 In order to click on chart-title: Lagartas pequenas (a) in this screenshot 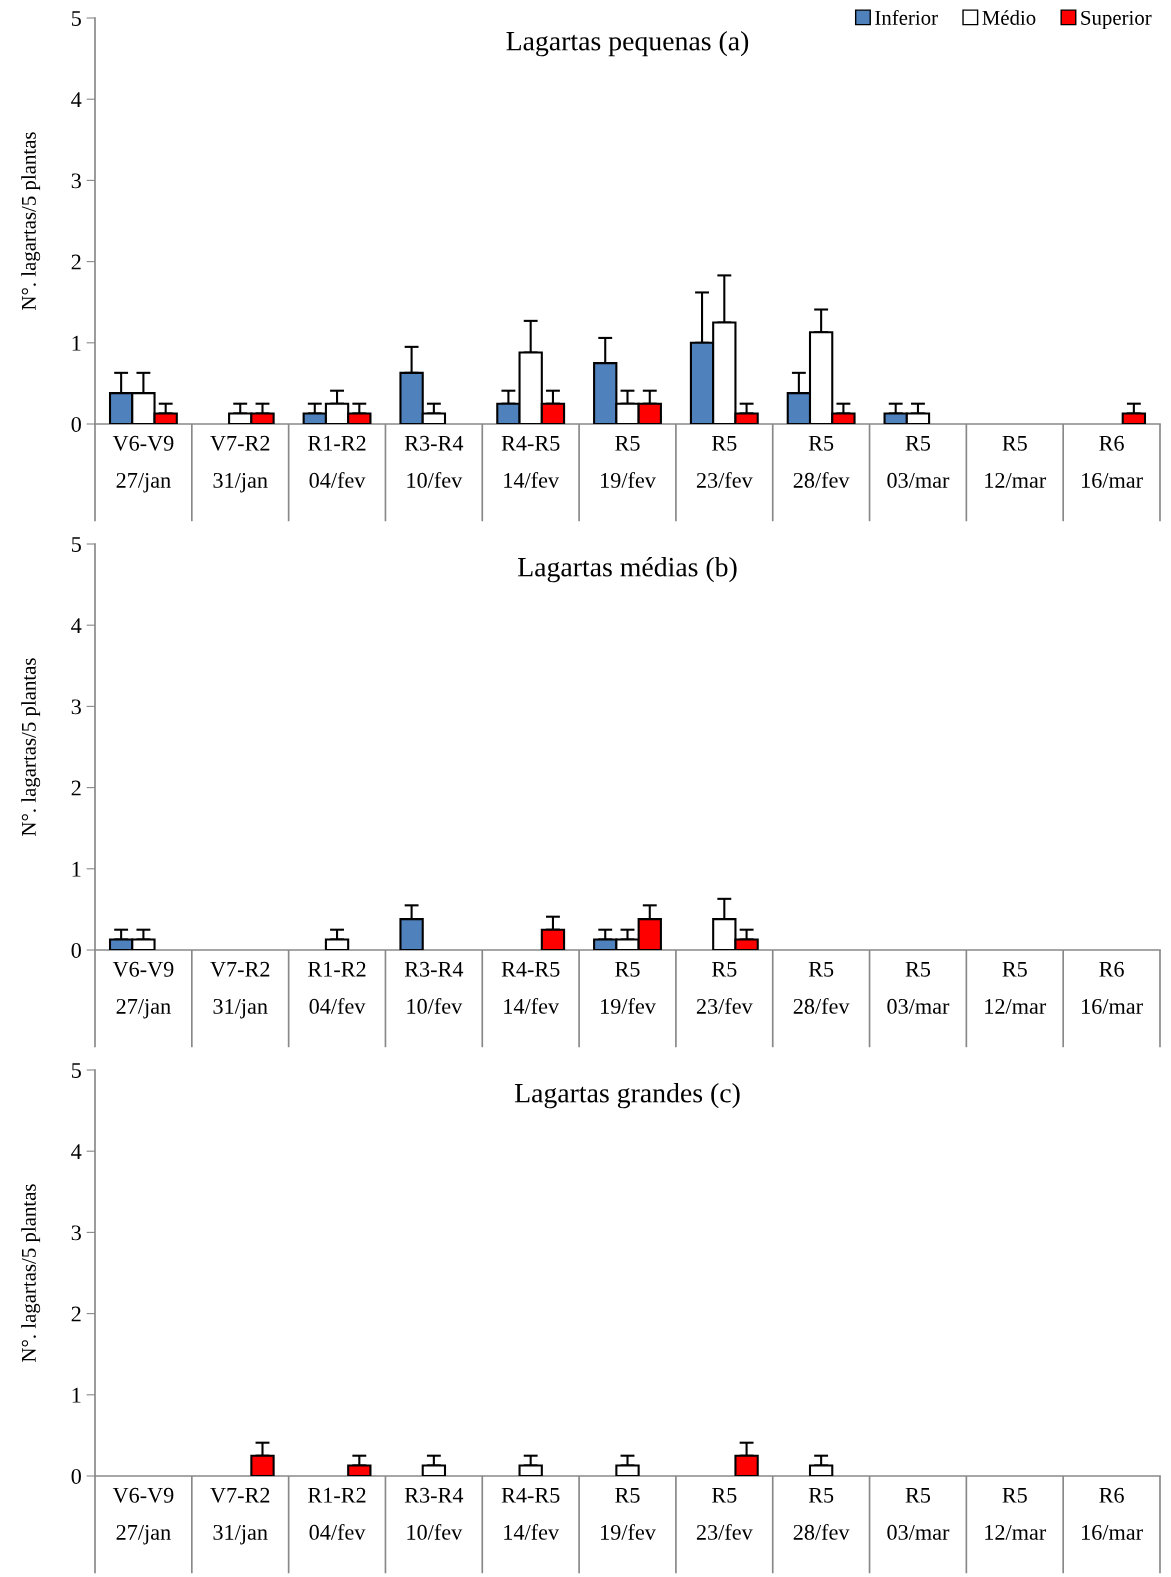, I will do `click(627, 43)`.